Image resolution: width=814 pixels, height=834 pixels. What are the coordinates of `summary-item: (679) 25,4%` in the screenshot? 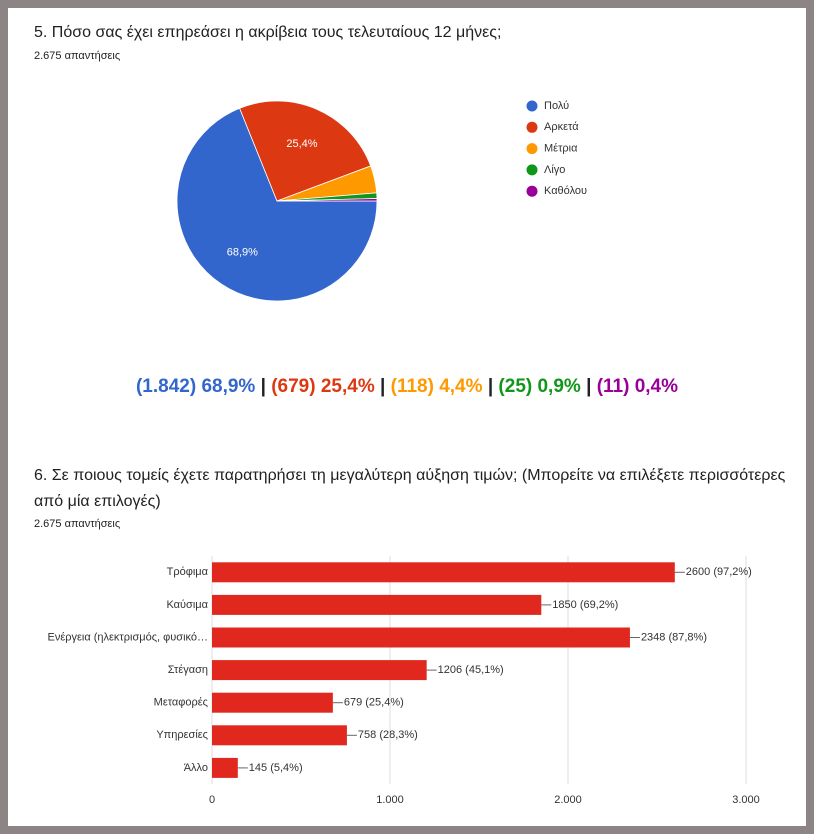 It's located at (323, 386).